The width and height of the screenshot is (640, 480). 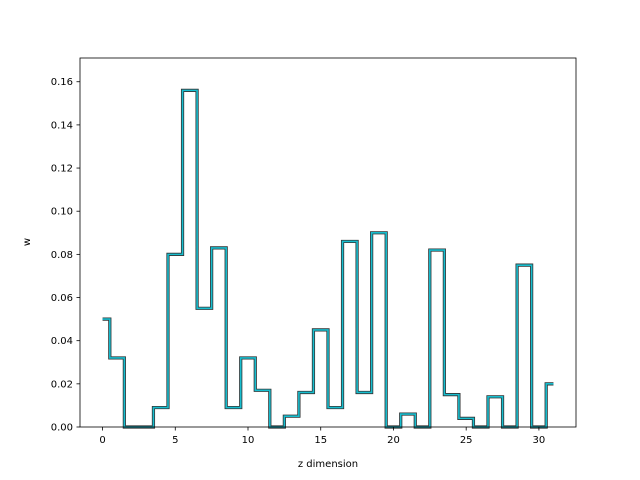 I want to click on y-tick-label: 0.02, so click(x=62, y=384).